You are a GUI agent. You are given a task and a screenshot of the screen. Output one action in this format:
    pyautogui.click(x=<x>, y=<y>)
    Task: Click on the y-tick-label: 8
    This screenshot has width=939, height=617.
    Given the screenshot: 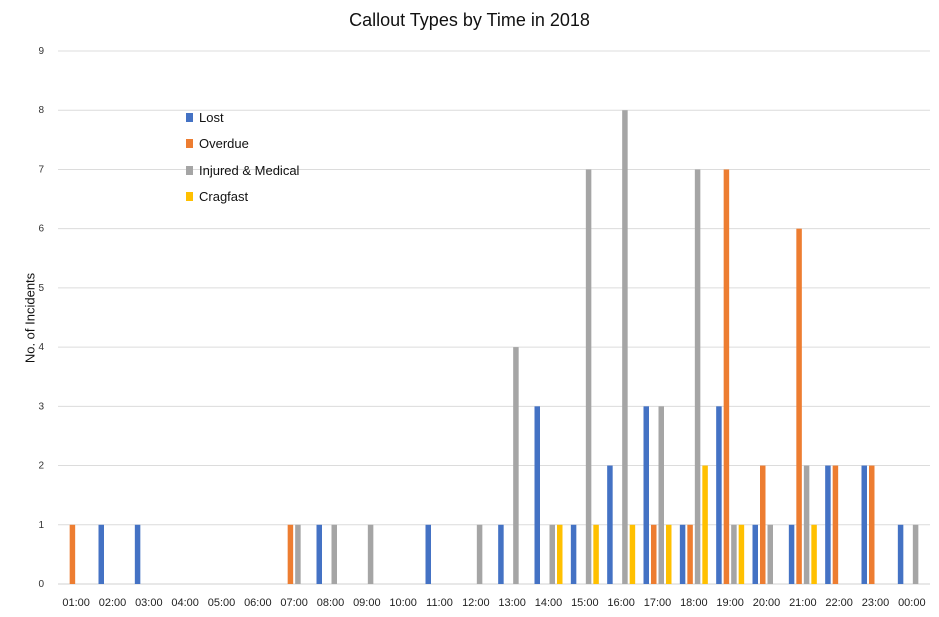 What is the action you would take?
    pyautogui.click(x=41, y=110)
    